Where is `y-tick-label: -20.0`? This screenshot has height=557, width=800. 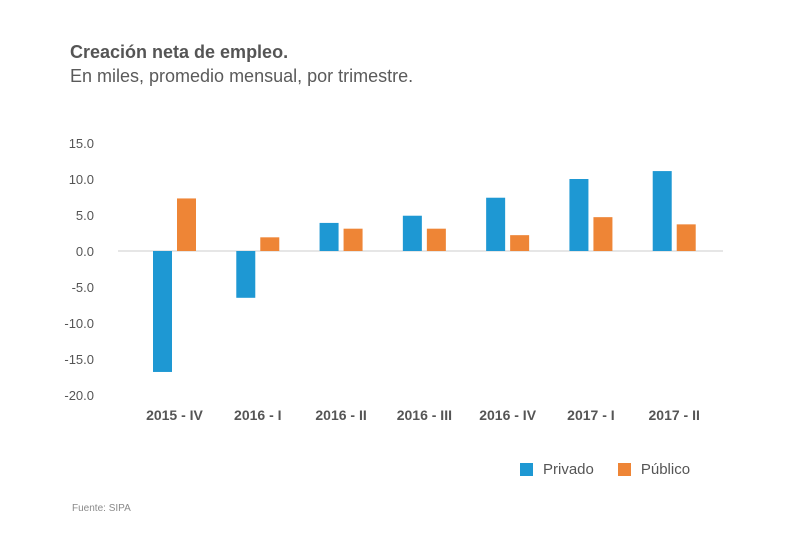 y-tick-label: -20.0 is located at coordinates (79, 395).